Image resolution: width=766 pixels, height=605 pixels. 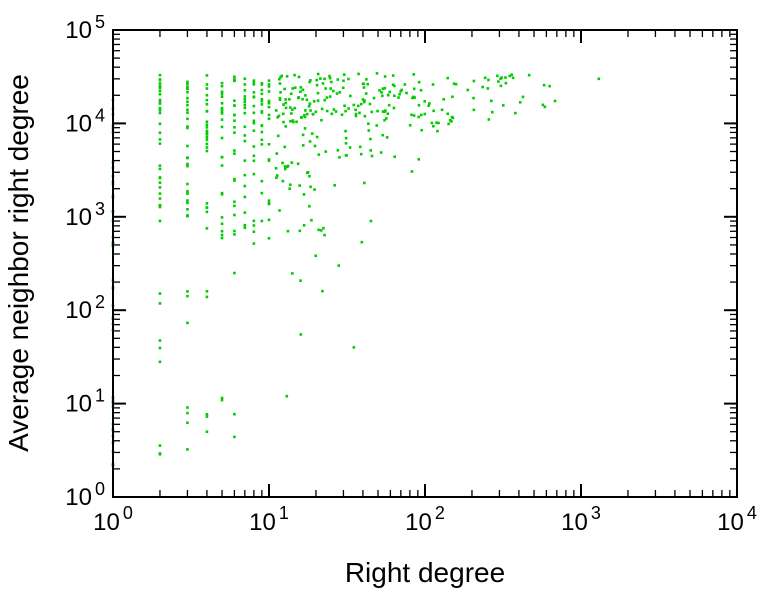 What do you see at coordinates (113, 519) in the screenshot?
I see `x-tick-label: 10 0` at bounding box center [113, 519].